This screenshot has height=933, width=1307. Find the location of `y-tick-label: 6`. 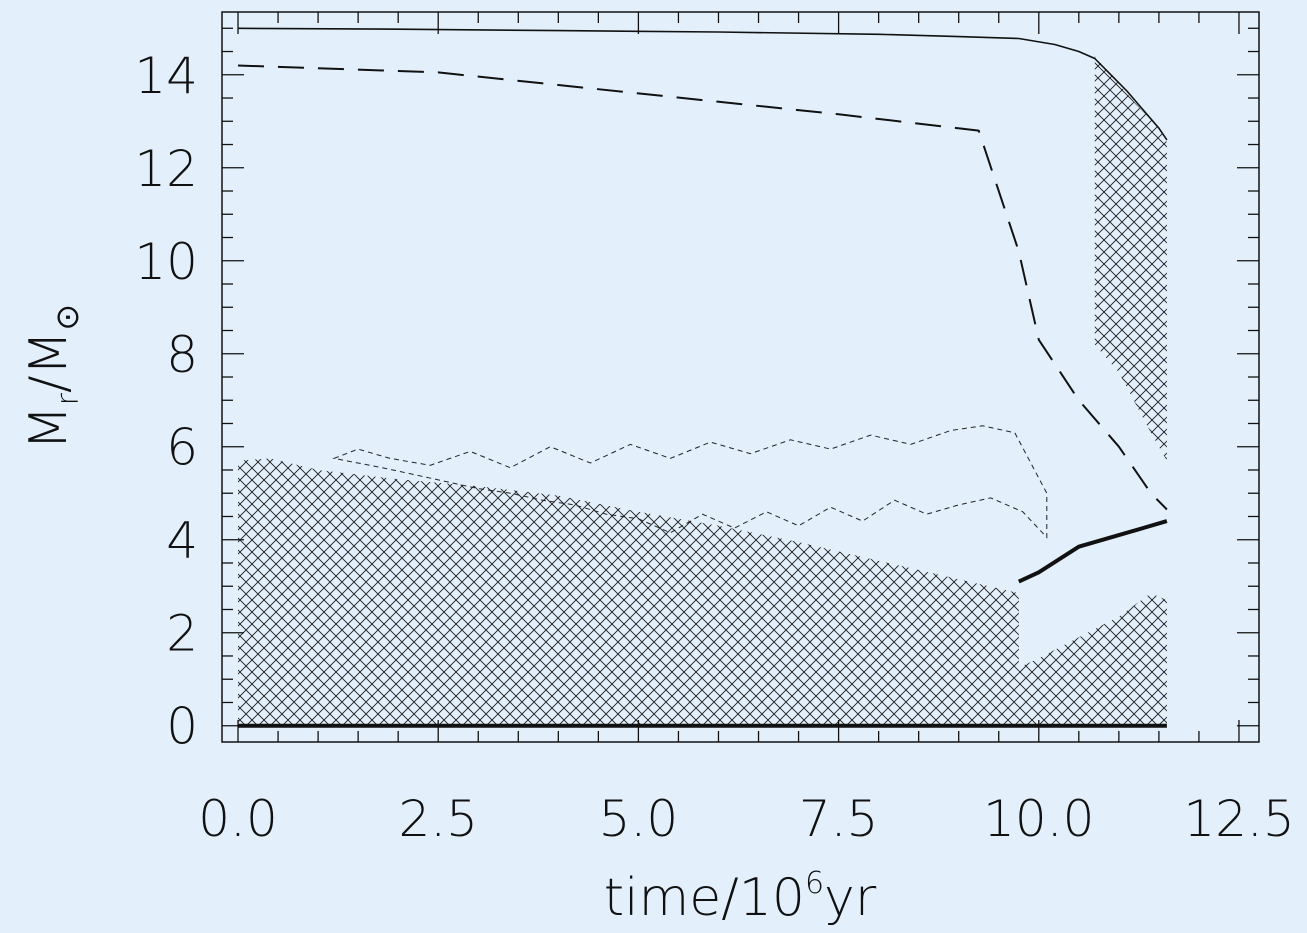

y-tick-label: 6 is located at coordinates (182, 448).